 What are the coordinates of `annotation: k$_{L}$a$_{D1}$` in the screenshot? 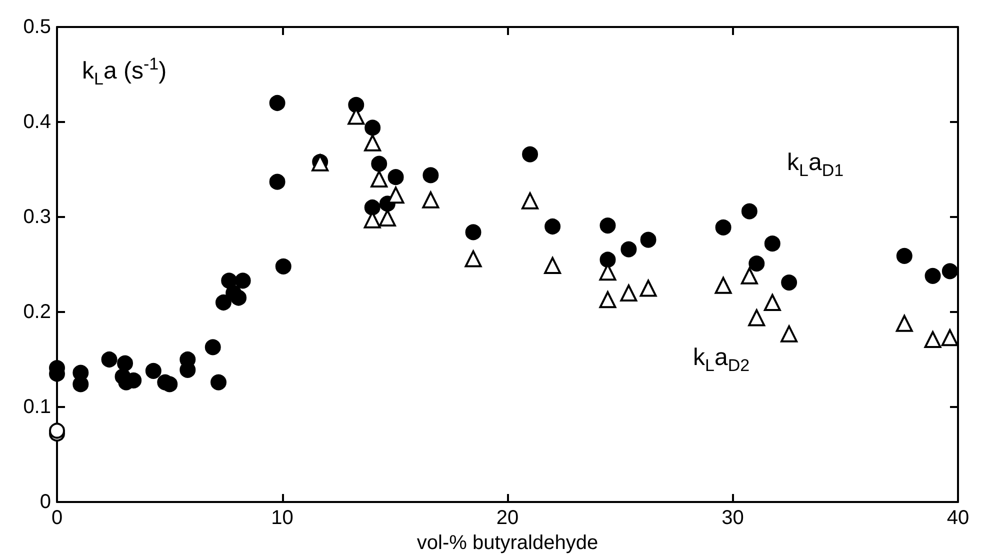 It's located at (815, 165).